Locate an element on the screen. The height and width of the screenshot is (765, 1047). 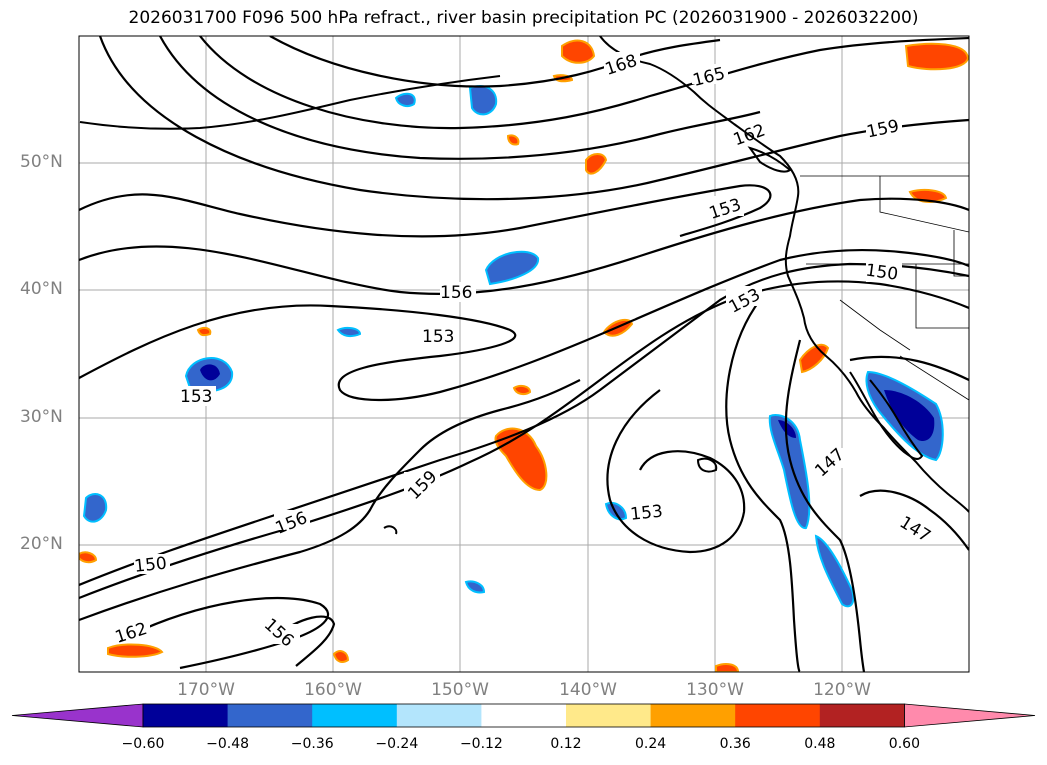
colorbar-tick-label: −0.12 is located at coordinates (481, 744).